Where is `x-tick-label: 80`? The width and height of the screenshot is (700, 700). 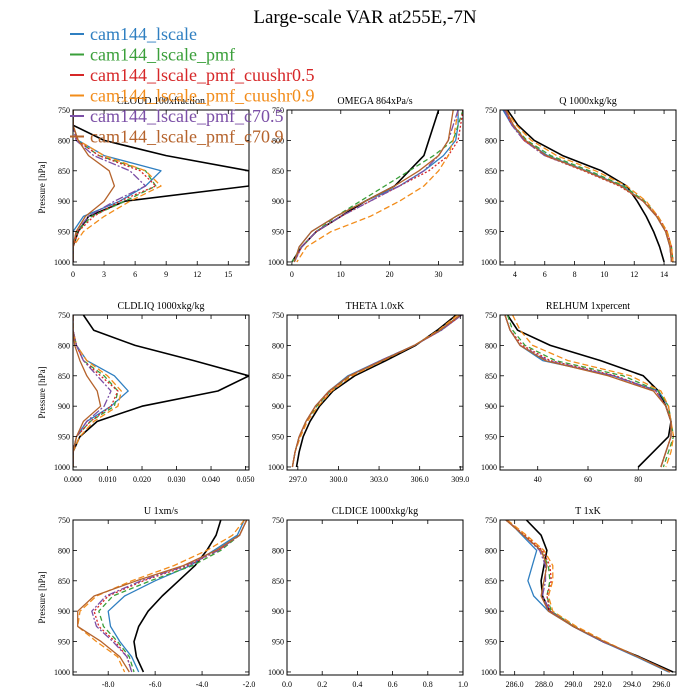
x-tick-label: 80 is located at coordinates (638, 479).